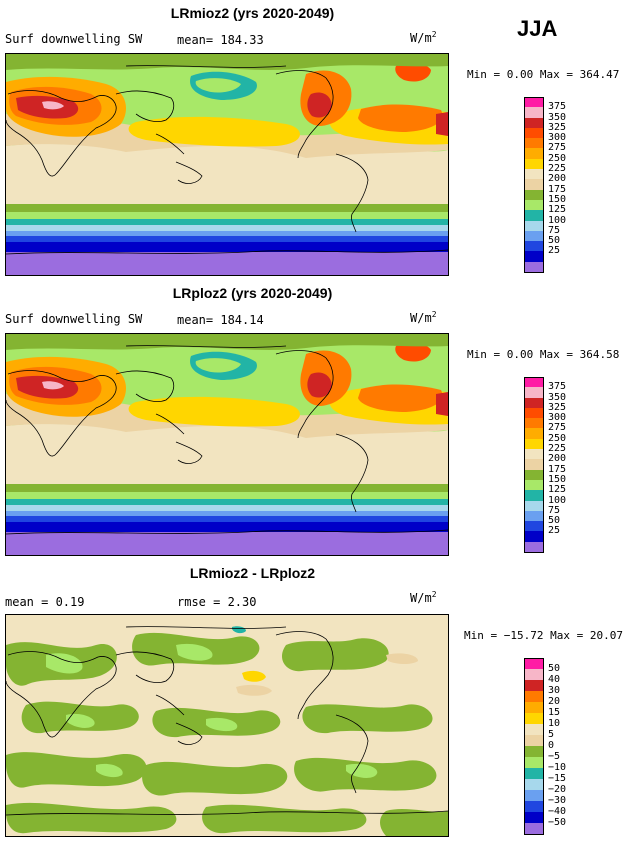 Image resolution: width=644 pixels, height=842 pixels. I want to click on panel-title: LRmioz2 - LRploz2, so click(252, 573).